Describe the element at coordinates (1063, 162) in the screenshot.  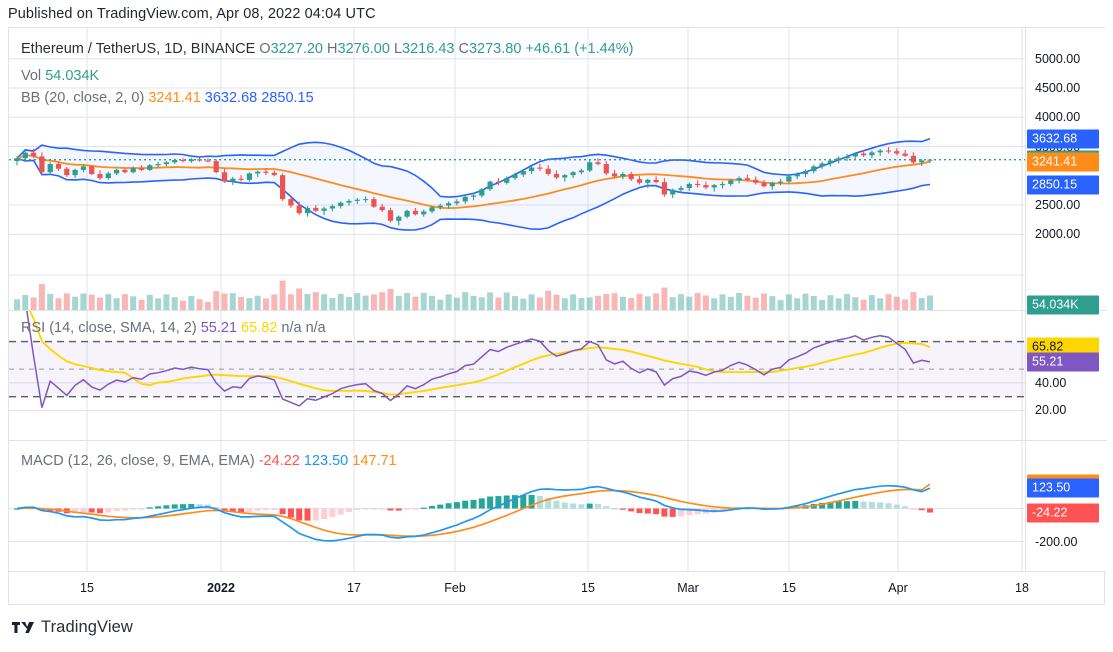
I see `bb-basis-tag: 3241.41` at that location.